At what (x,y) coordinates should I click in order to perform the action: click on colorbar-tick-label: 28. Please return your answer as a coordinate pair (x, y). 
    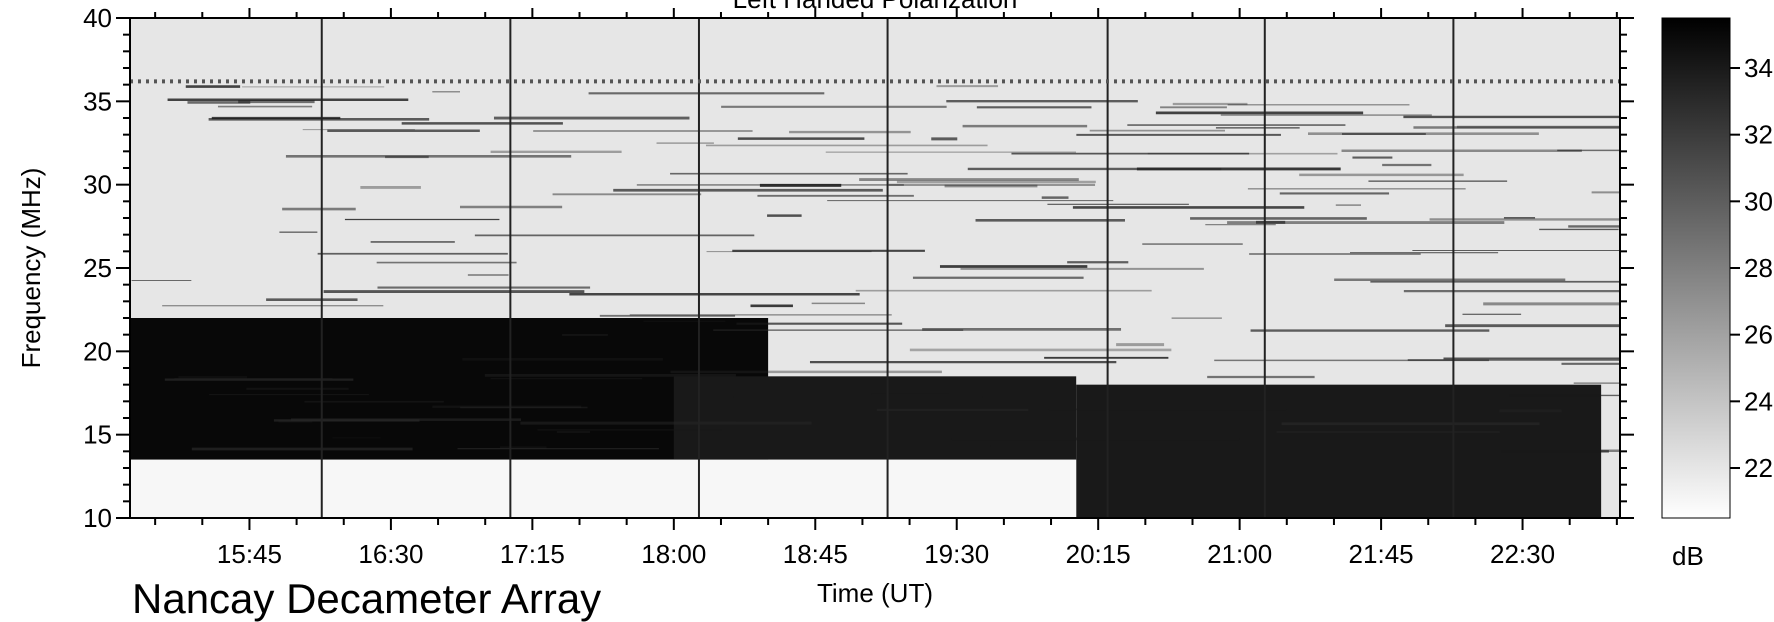
    Looking at the image, I should click on (1758, 268).